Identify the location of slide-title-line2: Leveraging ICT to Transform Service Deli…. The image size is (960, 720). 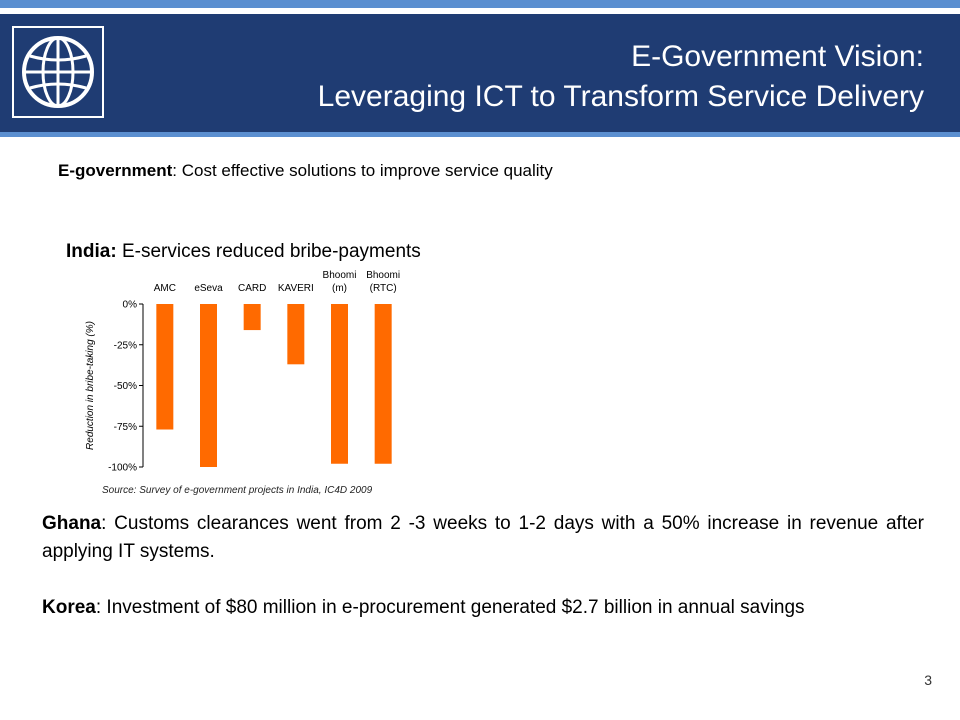
(620, 96).